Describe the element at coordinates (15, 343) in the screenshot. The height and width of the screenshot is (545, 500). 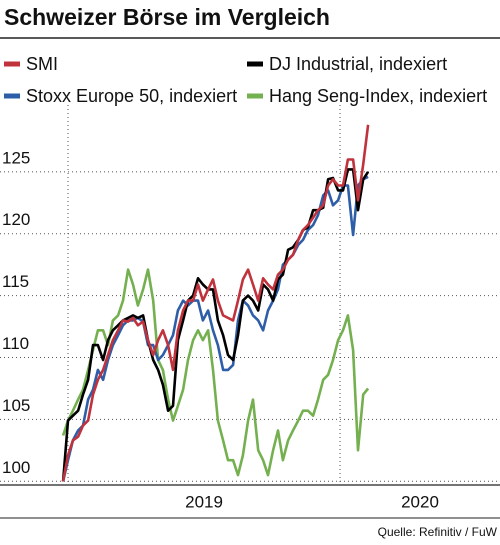
I see `y-tick-label: 110` at that location.